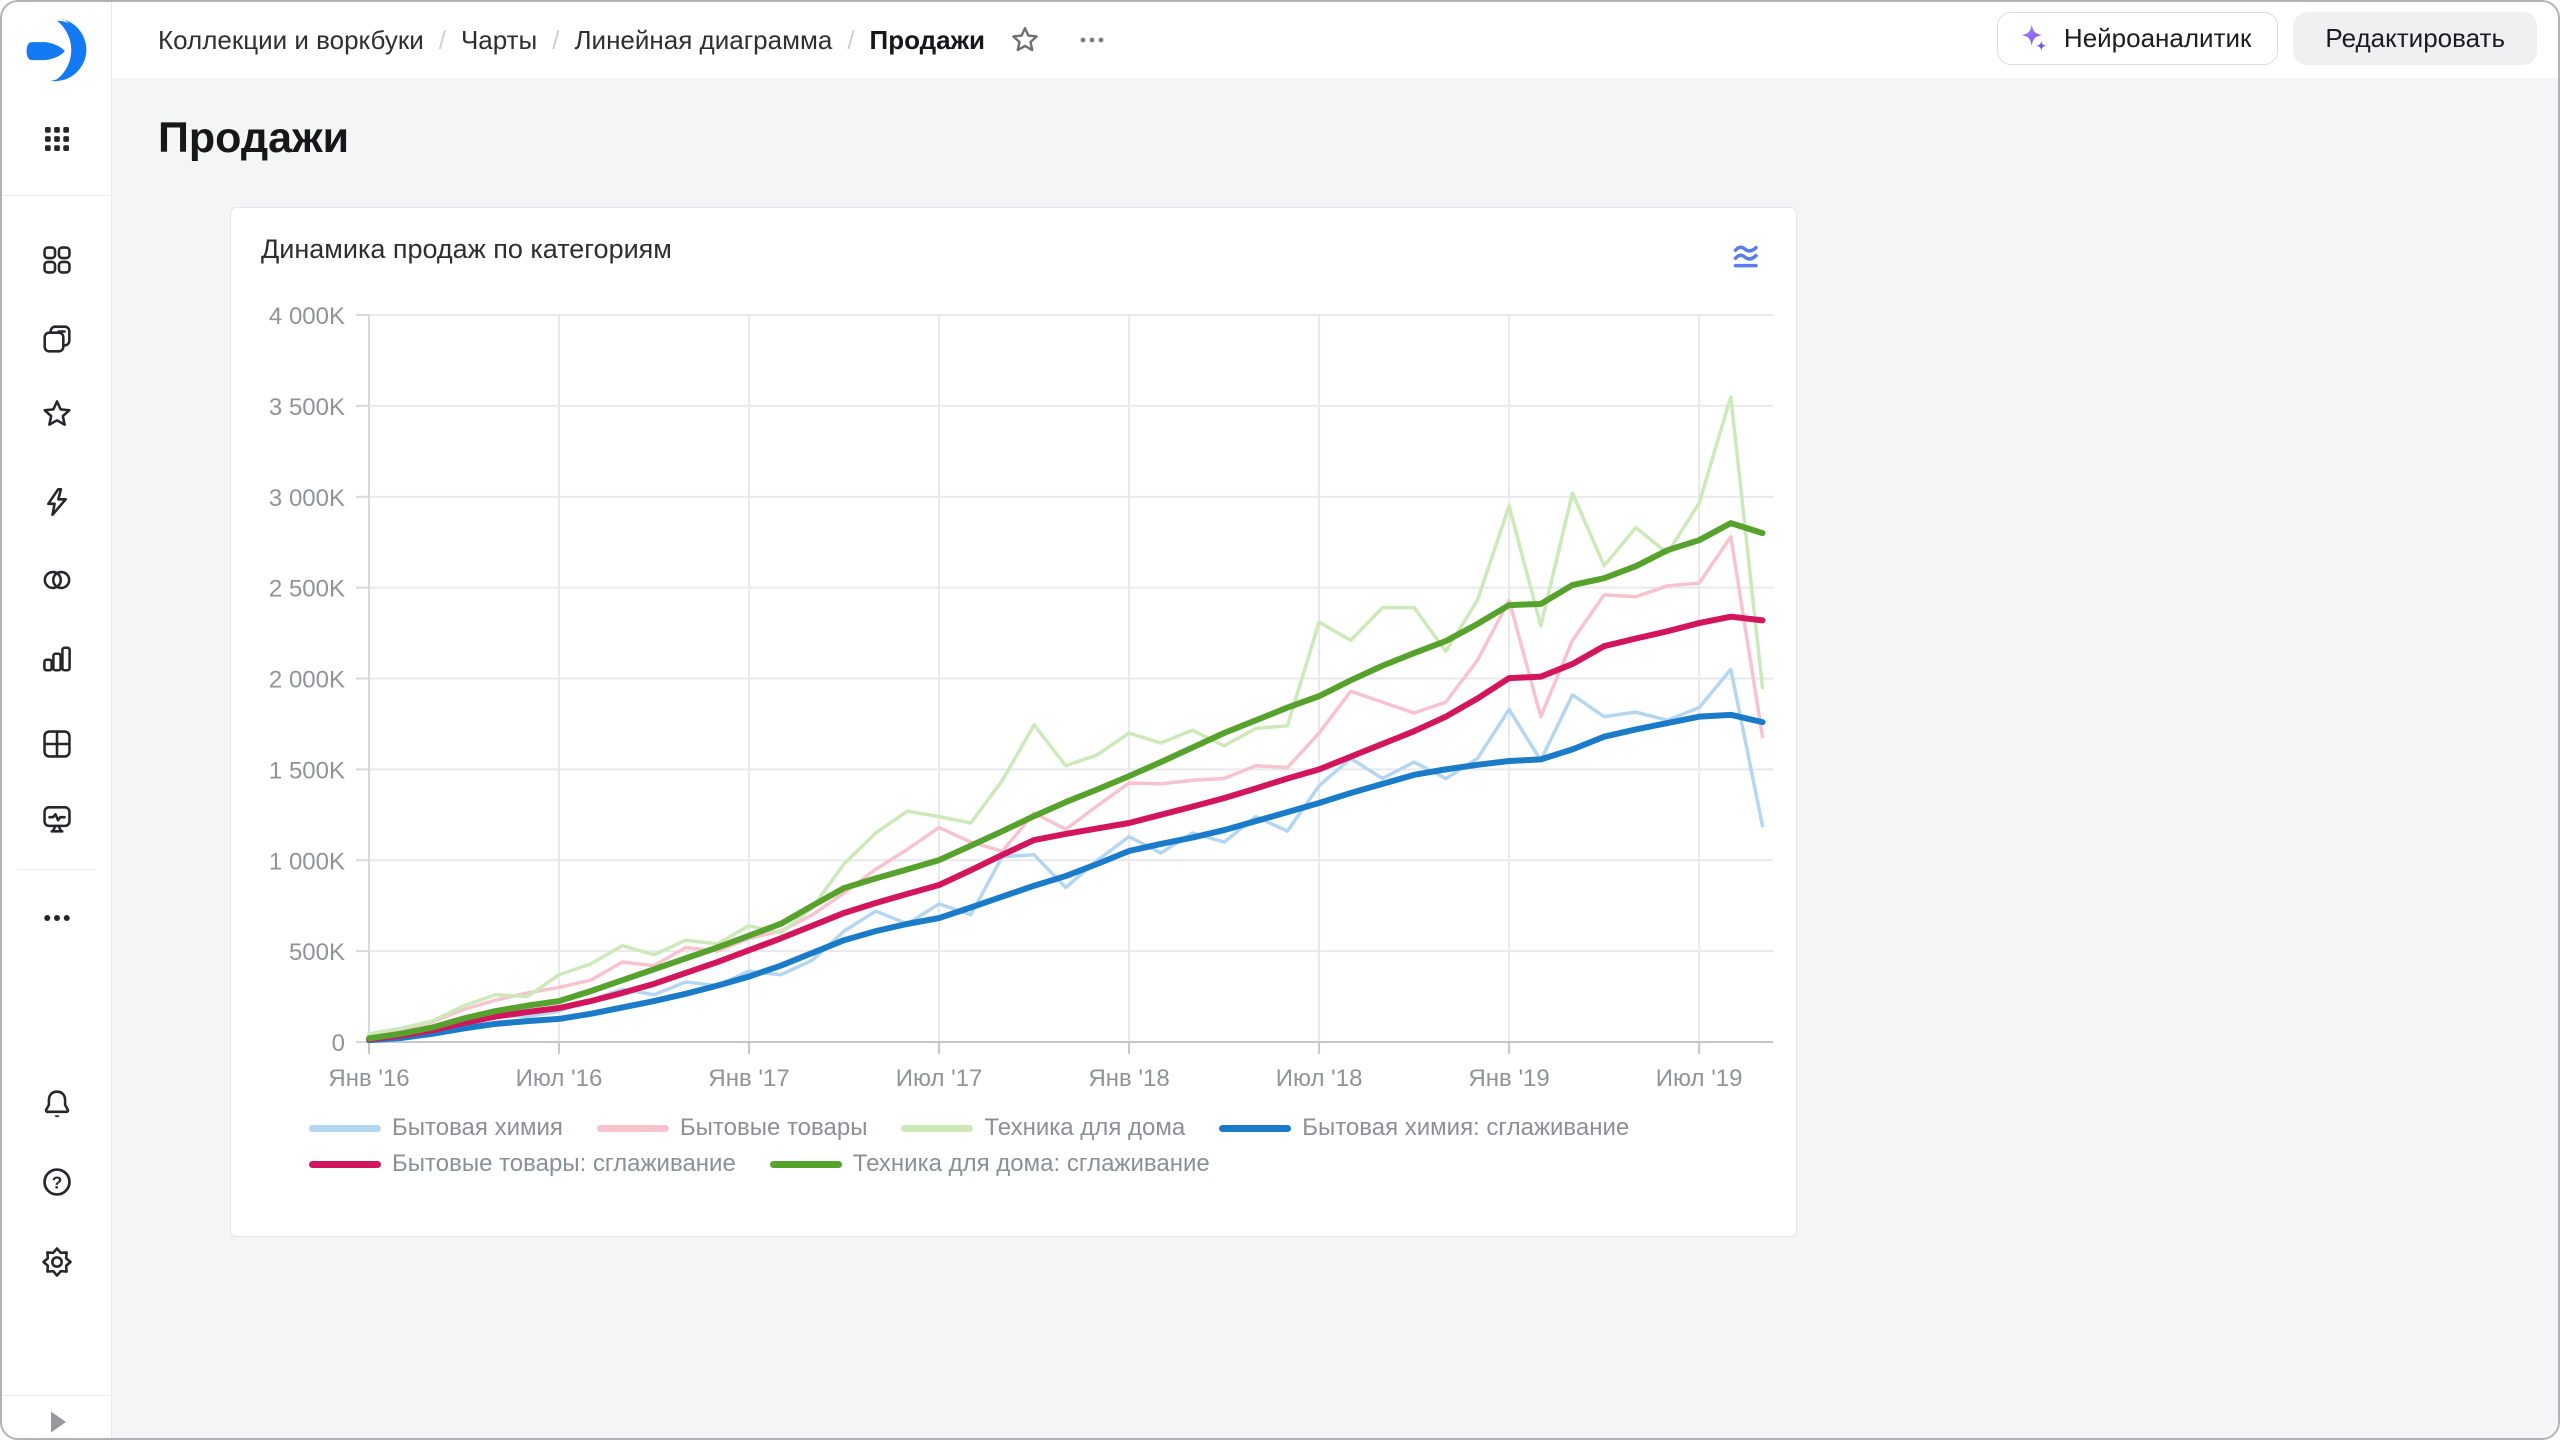 This screenshot has height=1440, width=2560. What do you see at coordinates (1128, 1078) in the screenshot?
I see `x-axis-label: Янв '18` at bounding box center [1128, 1078].